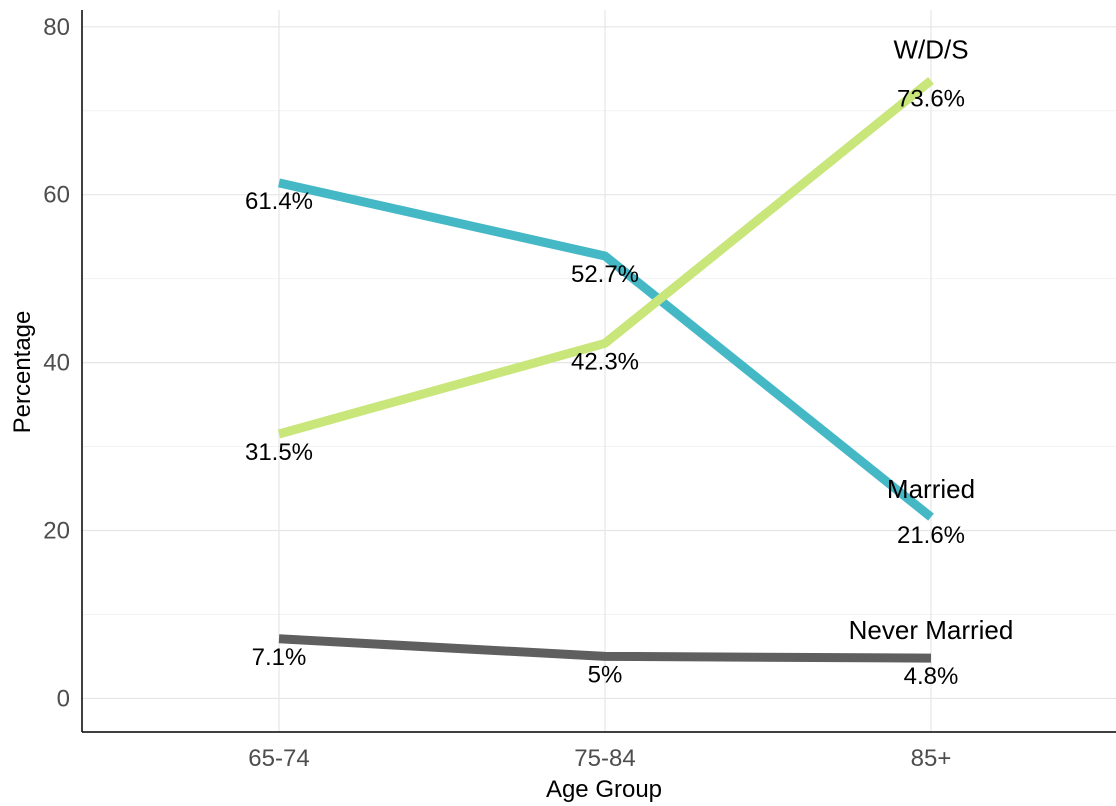  I want to click on data-label-married: 21.6%, so click(931, 535).